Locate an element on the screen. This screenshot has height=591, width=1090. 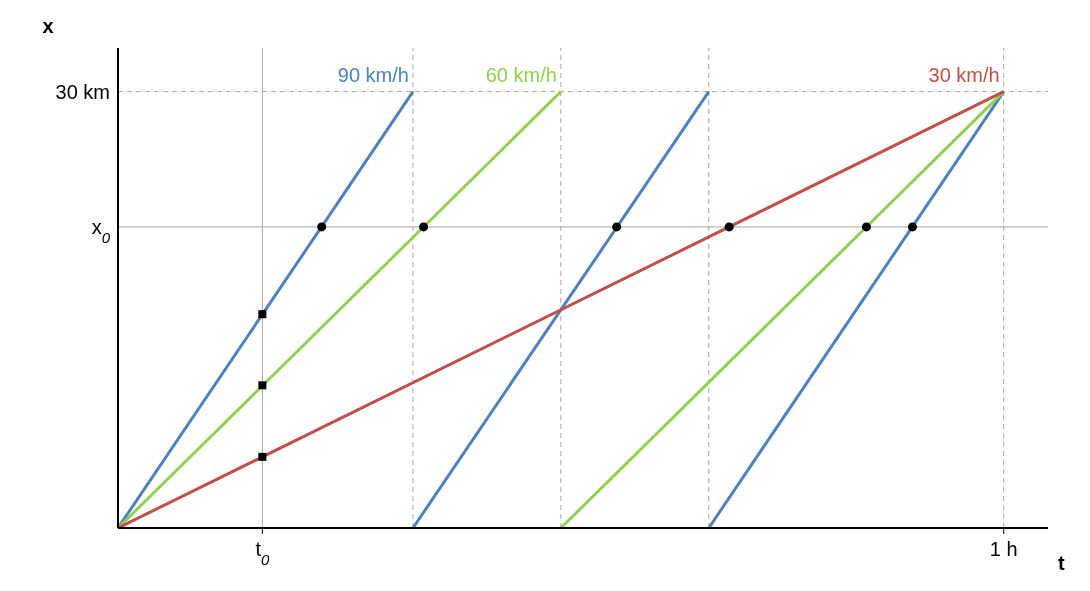
series-label: 30 km/h is located at coordinates (964, 74).